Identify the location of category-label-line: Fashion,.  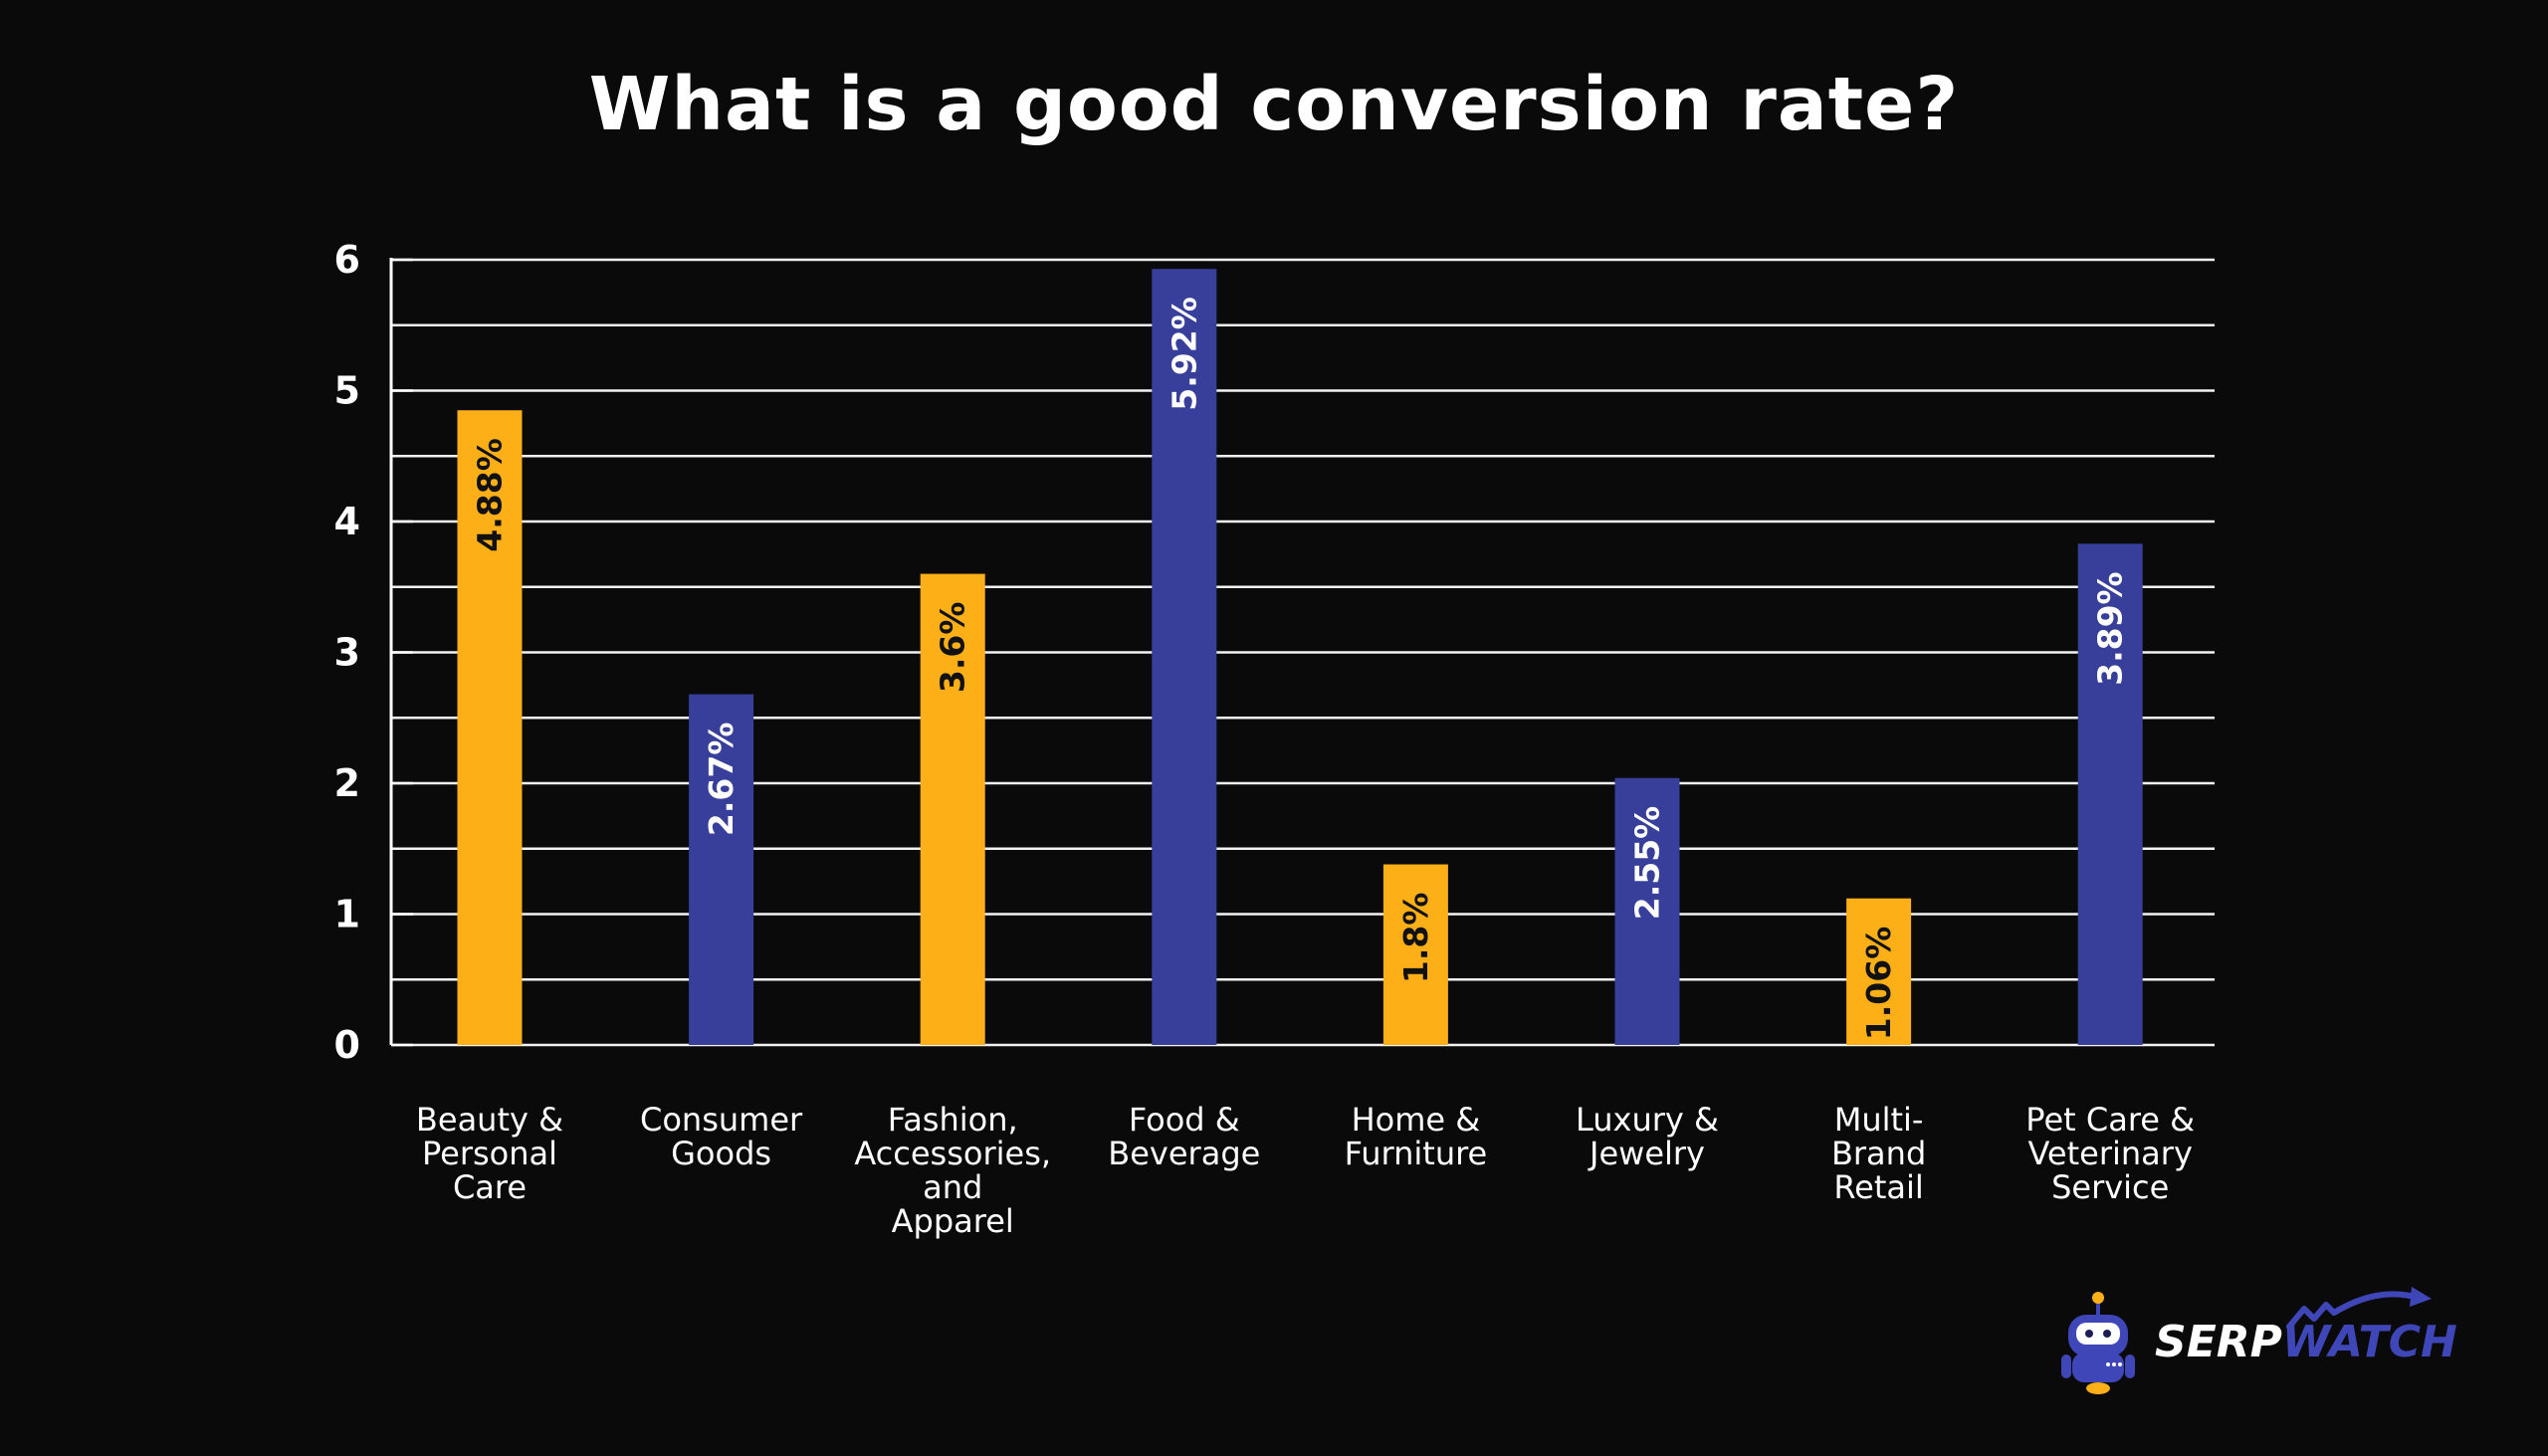
(953, 1120).